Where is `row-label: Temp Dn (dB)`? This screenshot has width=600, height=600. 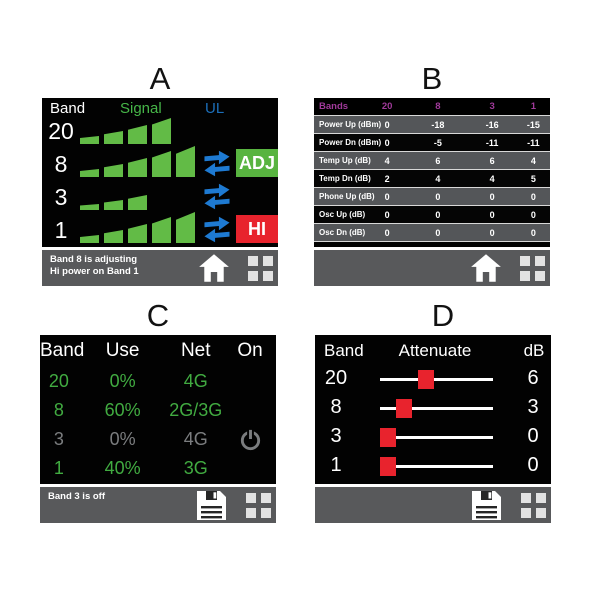
row-label: Temp Dn (dB) is located at coordinates (345, 178).